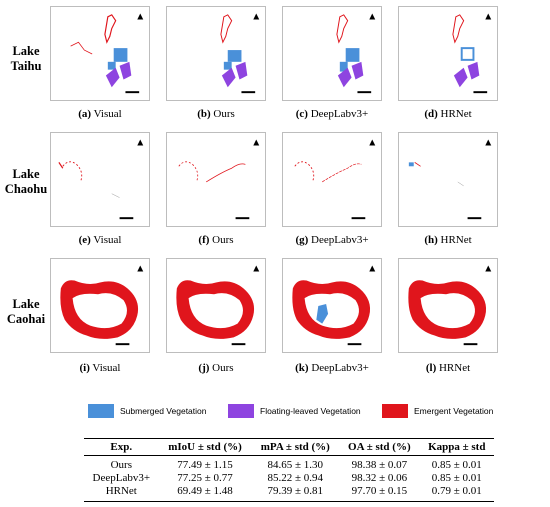 The image size is (550, 507). I want to click on caption-letter: (l), so click(431, 368).